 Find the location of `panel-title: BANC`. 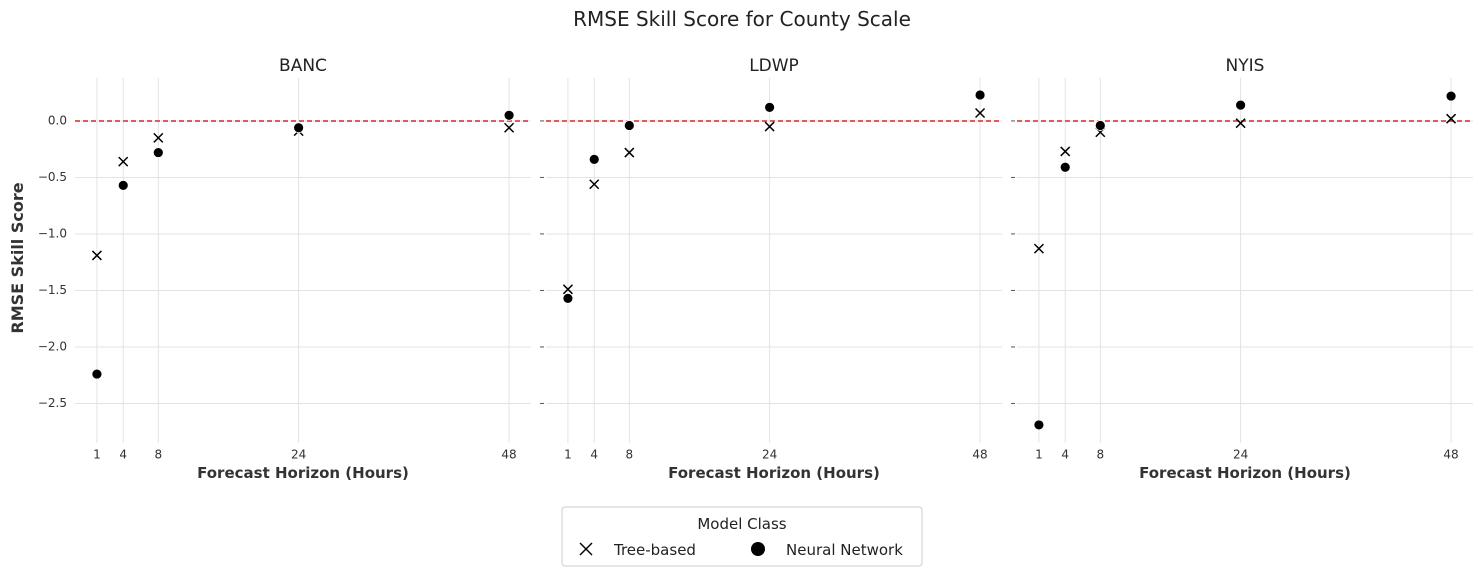

panel-title: BANC is located at coordinates (303, 66).